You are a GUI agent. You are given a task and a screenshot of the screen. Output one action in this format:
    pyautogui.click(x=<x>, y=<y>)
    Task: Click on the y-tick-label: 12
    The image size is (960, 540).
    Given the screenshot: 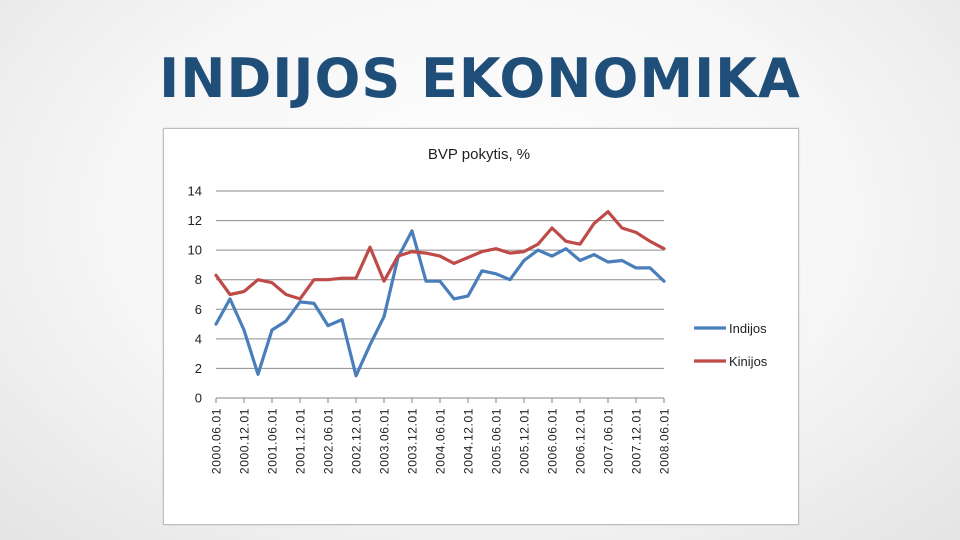 What is the action you would take?
    pyautogui.click(x=195, y=220)
    